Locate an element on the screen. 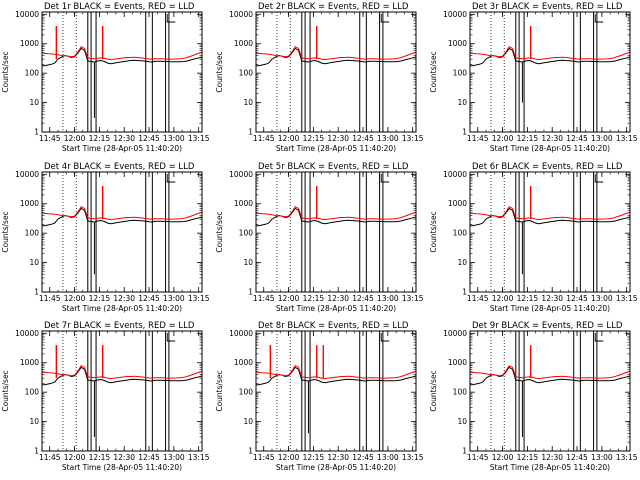 The width and height of the screenshot is (640, 480). chart-title: Det 3r BLACK = Events, RED = LLD is located at coordinates (547, 7).